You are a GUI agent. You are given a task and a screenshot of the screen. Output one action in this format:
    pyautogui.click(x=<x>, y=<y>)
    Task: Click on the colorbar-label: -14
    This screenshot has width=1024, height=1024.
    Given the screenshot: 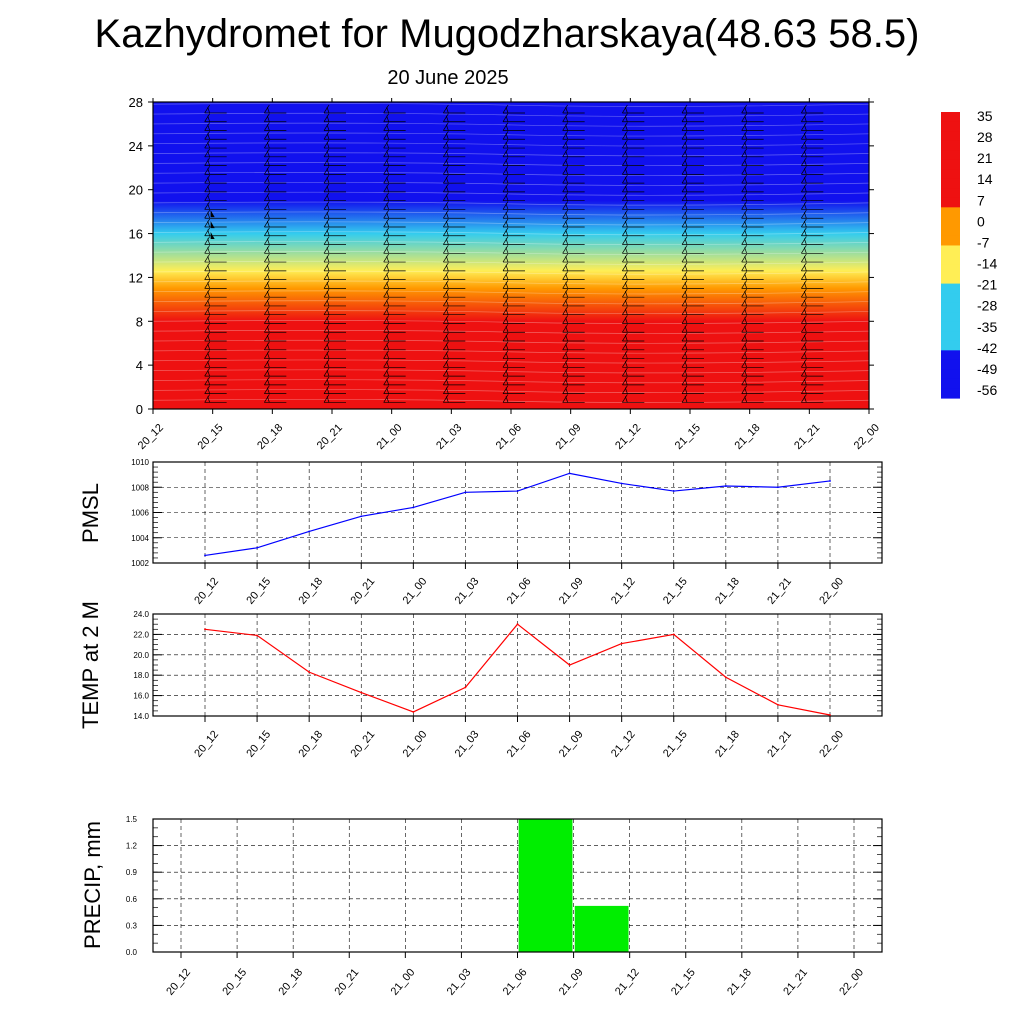 What is the action you would take?
    pyautogui.click(x=987, y=264)
    